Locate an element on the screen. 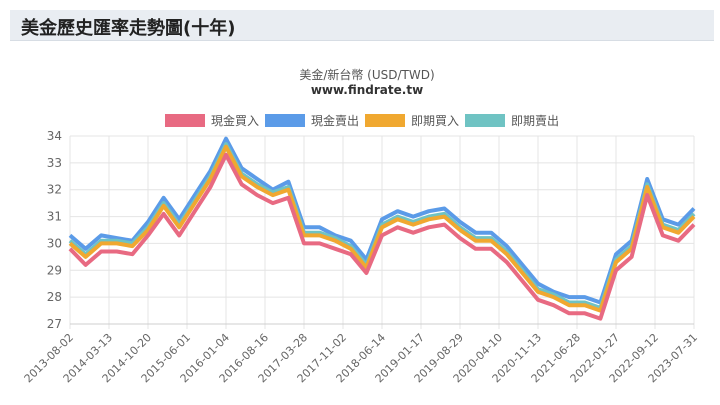 The image size is (720, 405). page-title: 美金歷史匯率走勢圖(十年) is located at coordinates (128, 28).